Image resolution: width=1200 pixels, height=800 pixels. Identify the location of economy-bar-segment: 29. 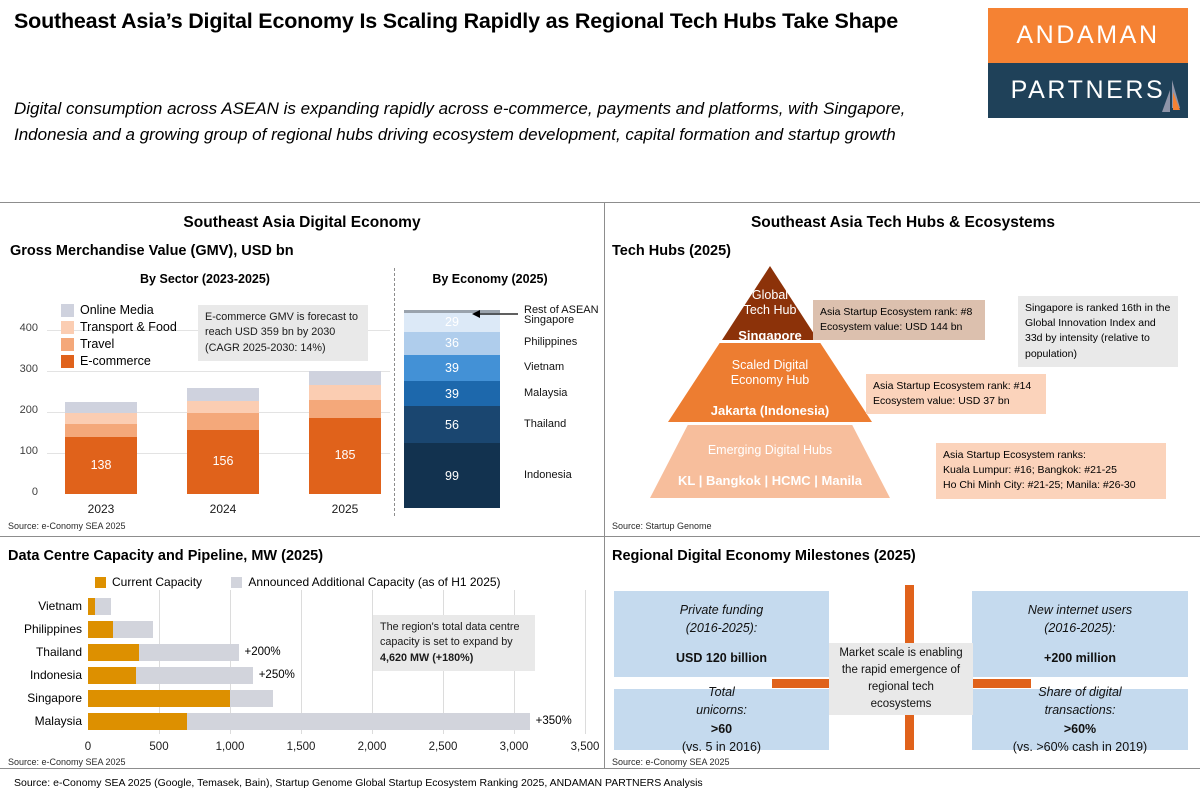
(452, 322).